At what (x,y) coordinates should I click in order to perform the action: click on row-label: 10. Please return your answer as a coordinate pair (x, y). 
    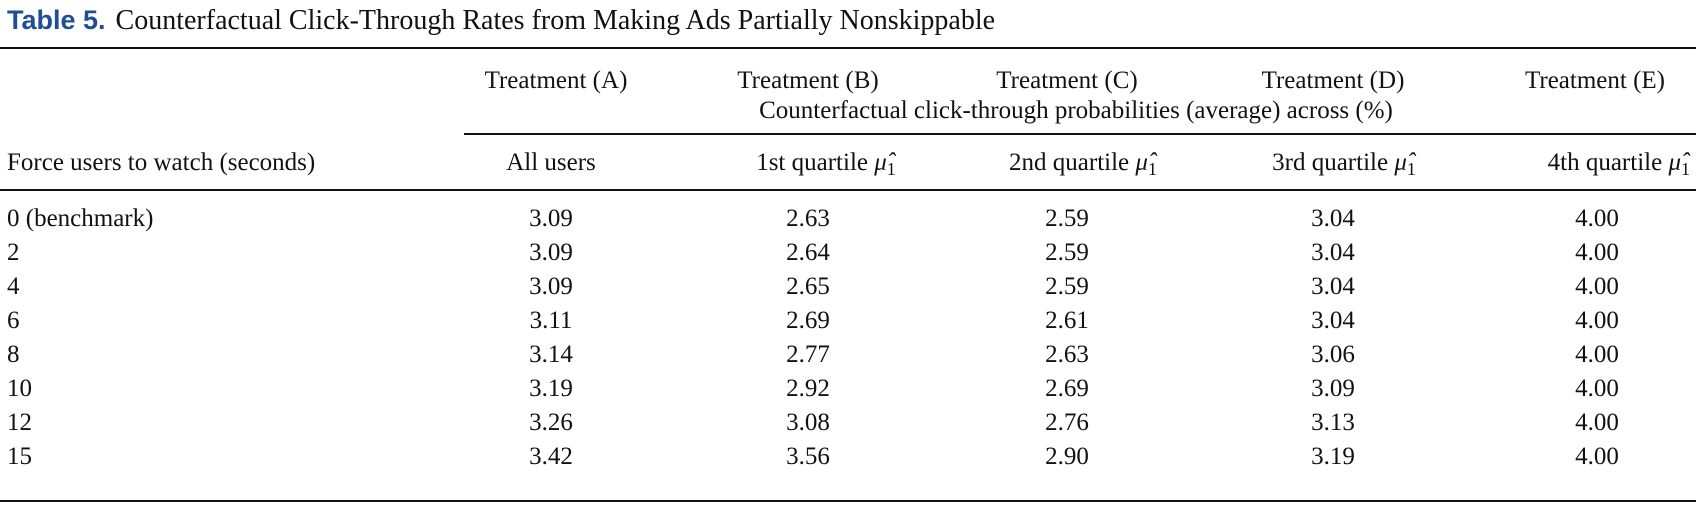
    Looking at the image, I should click on (19, 388).